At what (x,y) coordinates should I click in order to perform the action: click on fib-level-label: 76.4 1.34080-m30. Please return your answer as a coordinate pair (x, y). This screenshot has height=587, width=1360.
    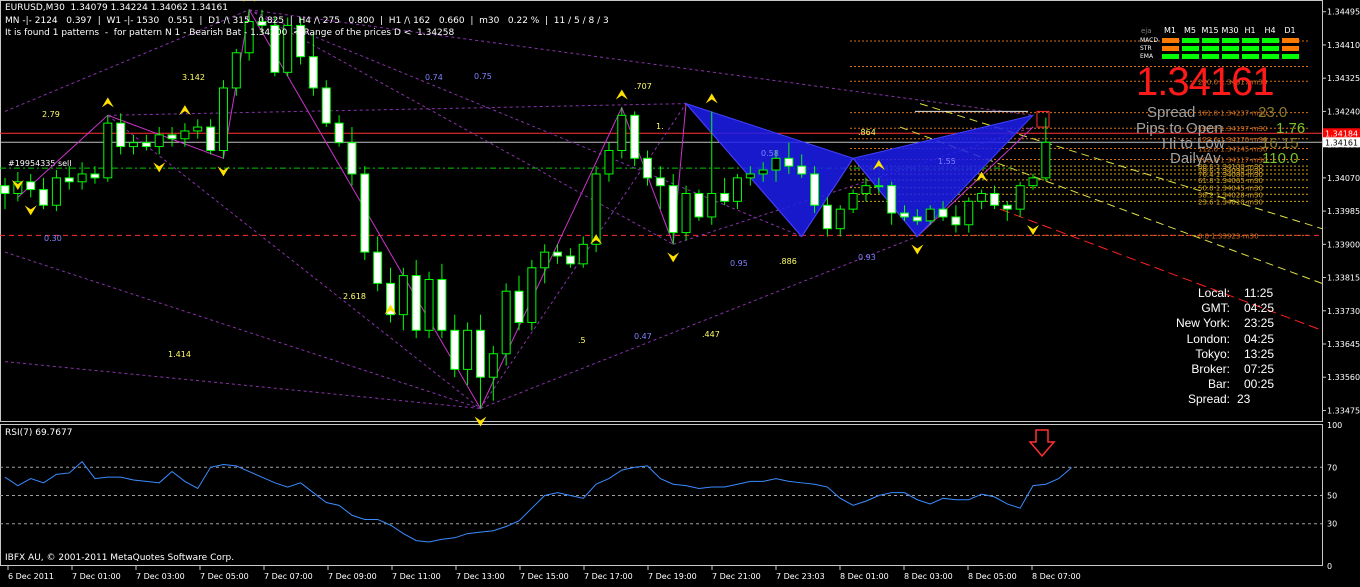
    Looking at the image, I should click on (1230, 175).